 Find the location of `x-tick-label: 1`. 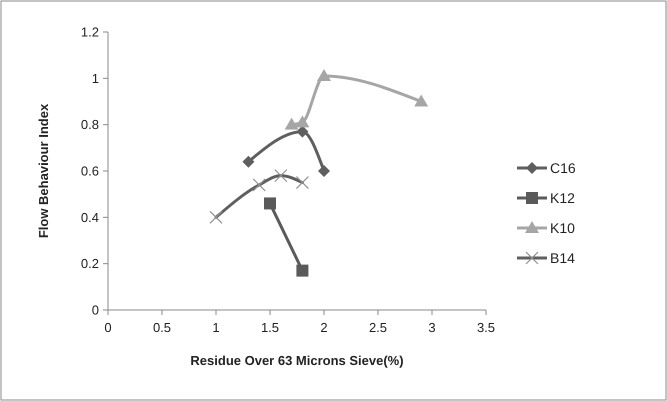

x-tick-label: 1 is located at coordinates (216, 327).